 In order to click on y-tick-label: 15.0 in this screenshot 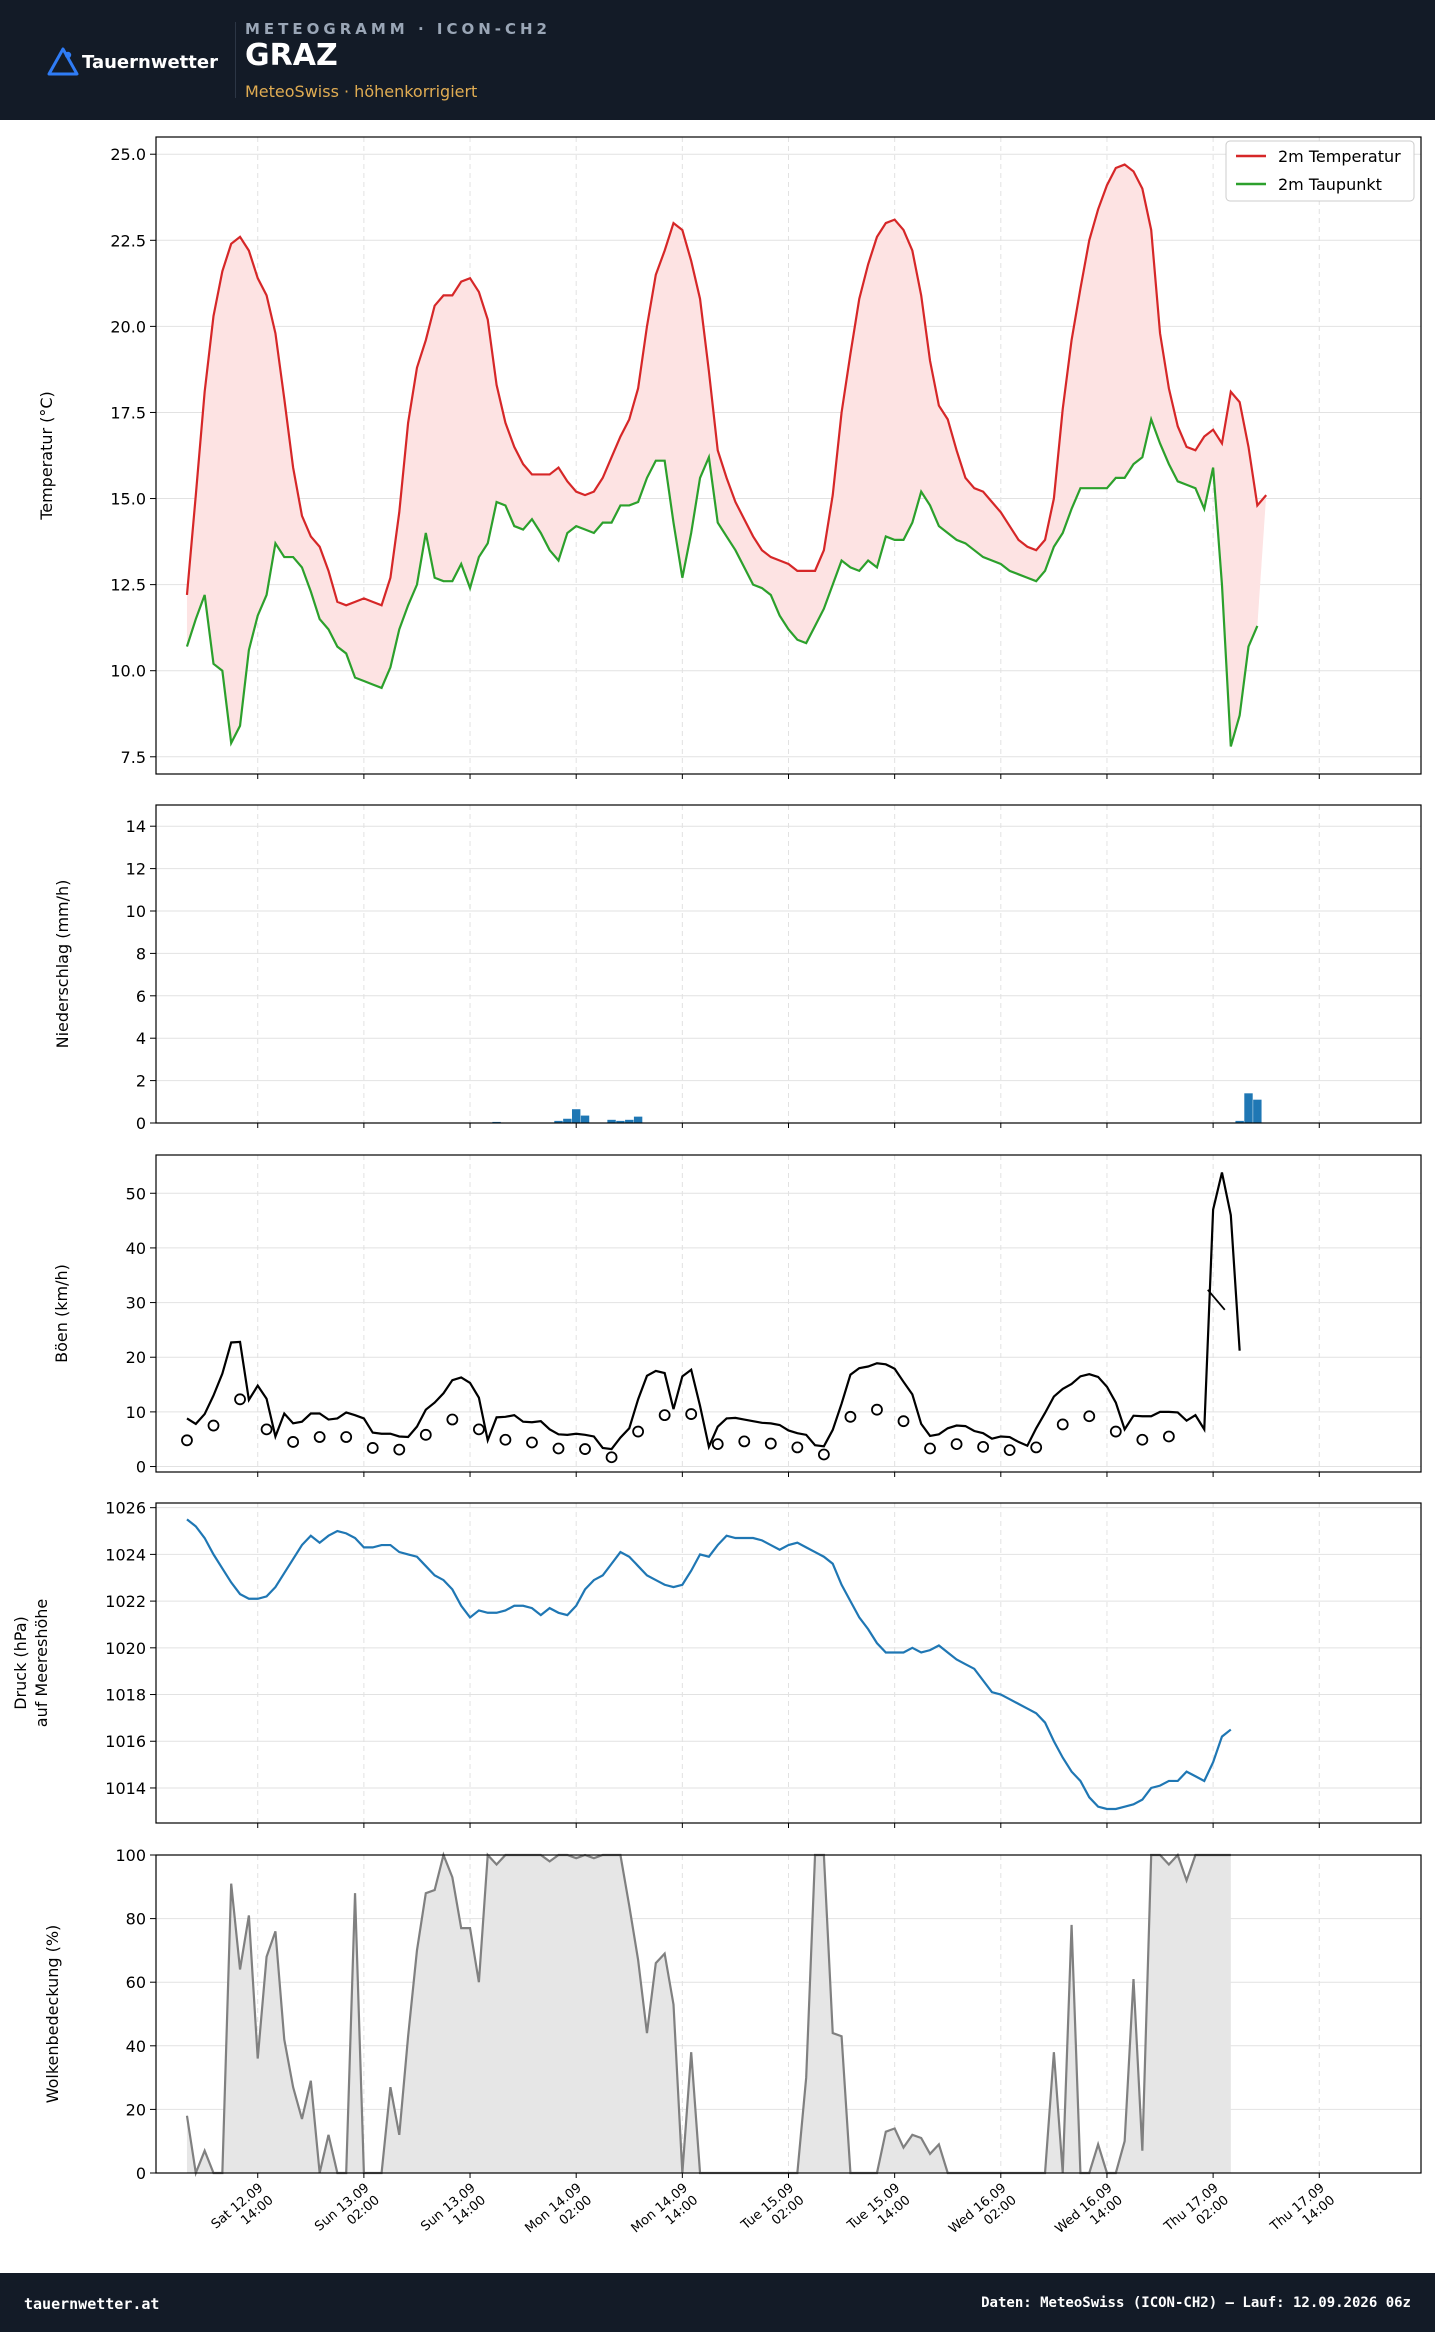, I will do `click(128, 499)`.